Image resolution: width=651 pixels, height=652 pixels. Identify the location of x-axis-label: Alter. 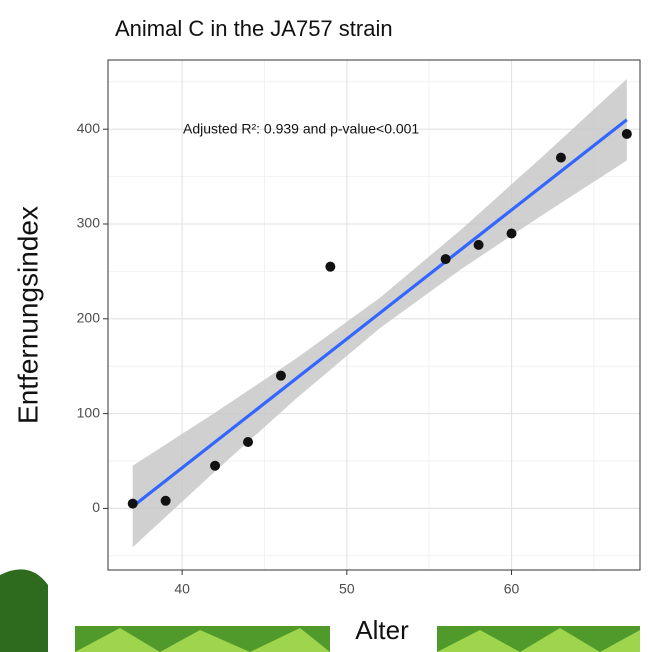
(382, 630).